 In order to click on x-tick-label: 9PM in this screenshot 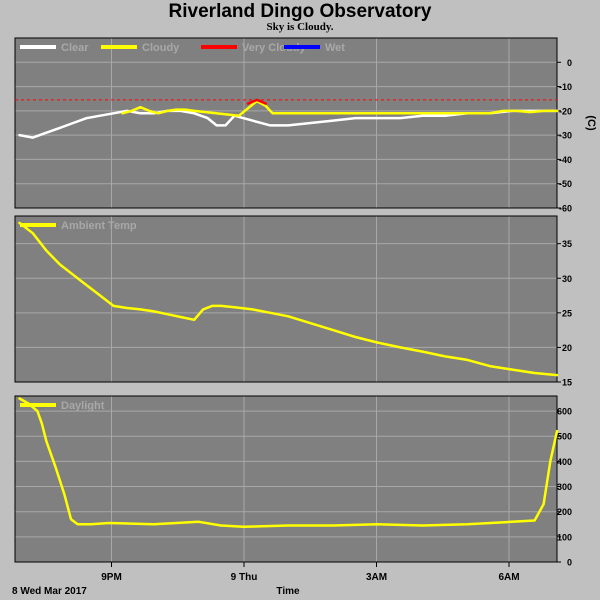, I will do `click(111, 577)`.